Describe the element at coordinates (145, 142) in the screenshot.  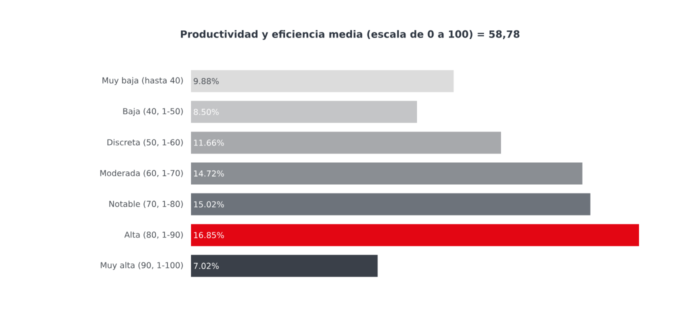
I see `y-tick-label: Discreta (50, 1-60)` at that location.